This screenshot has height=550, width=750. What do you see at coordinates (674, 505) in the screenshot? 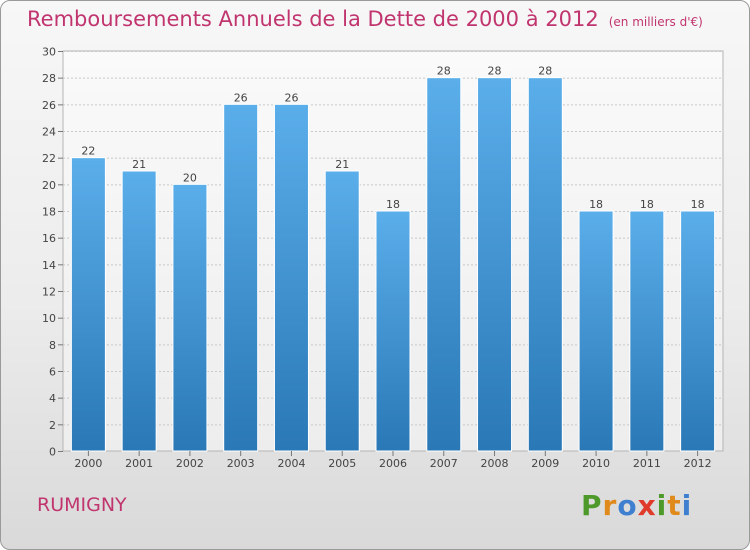
I see `logo-letter: t` at bounding box center [674, 505].